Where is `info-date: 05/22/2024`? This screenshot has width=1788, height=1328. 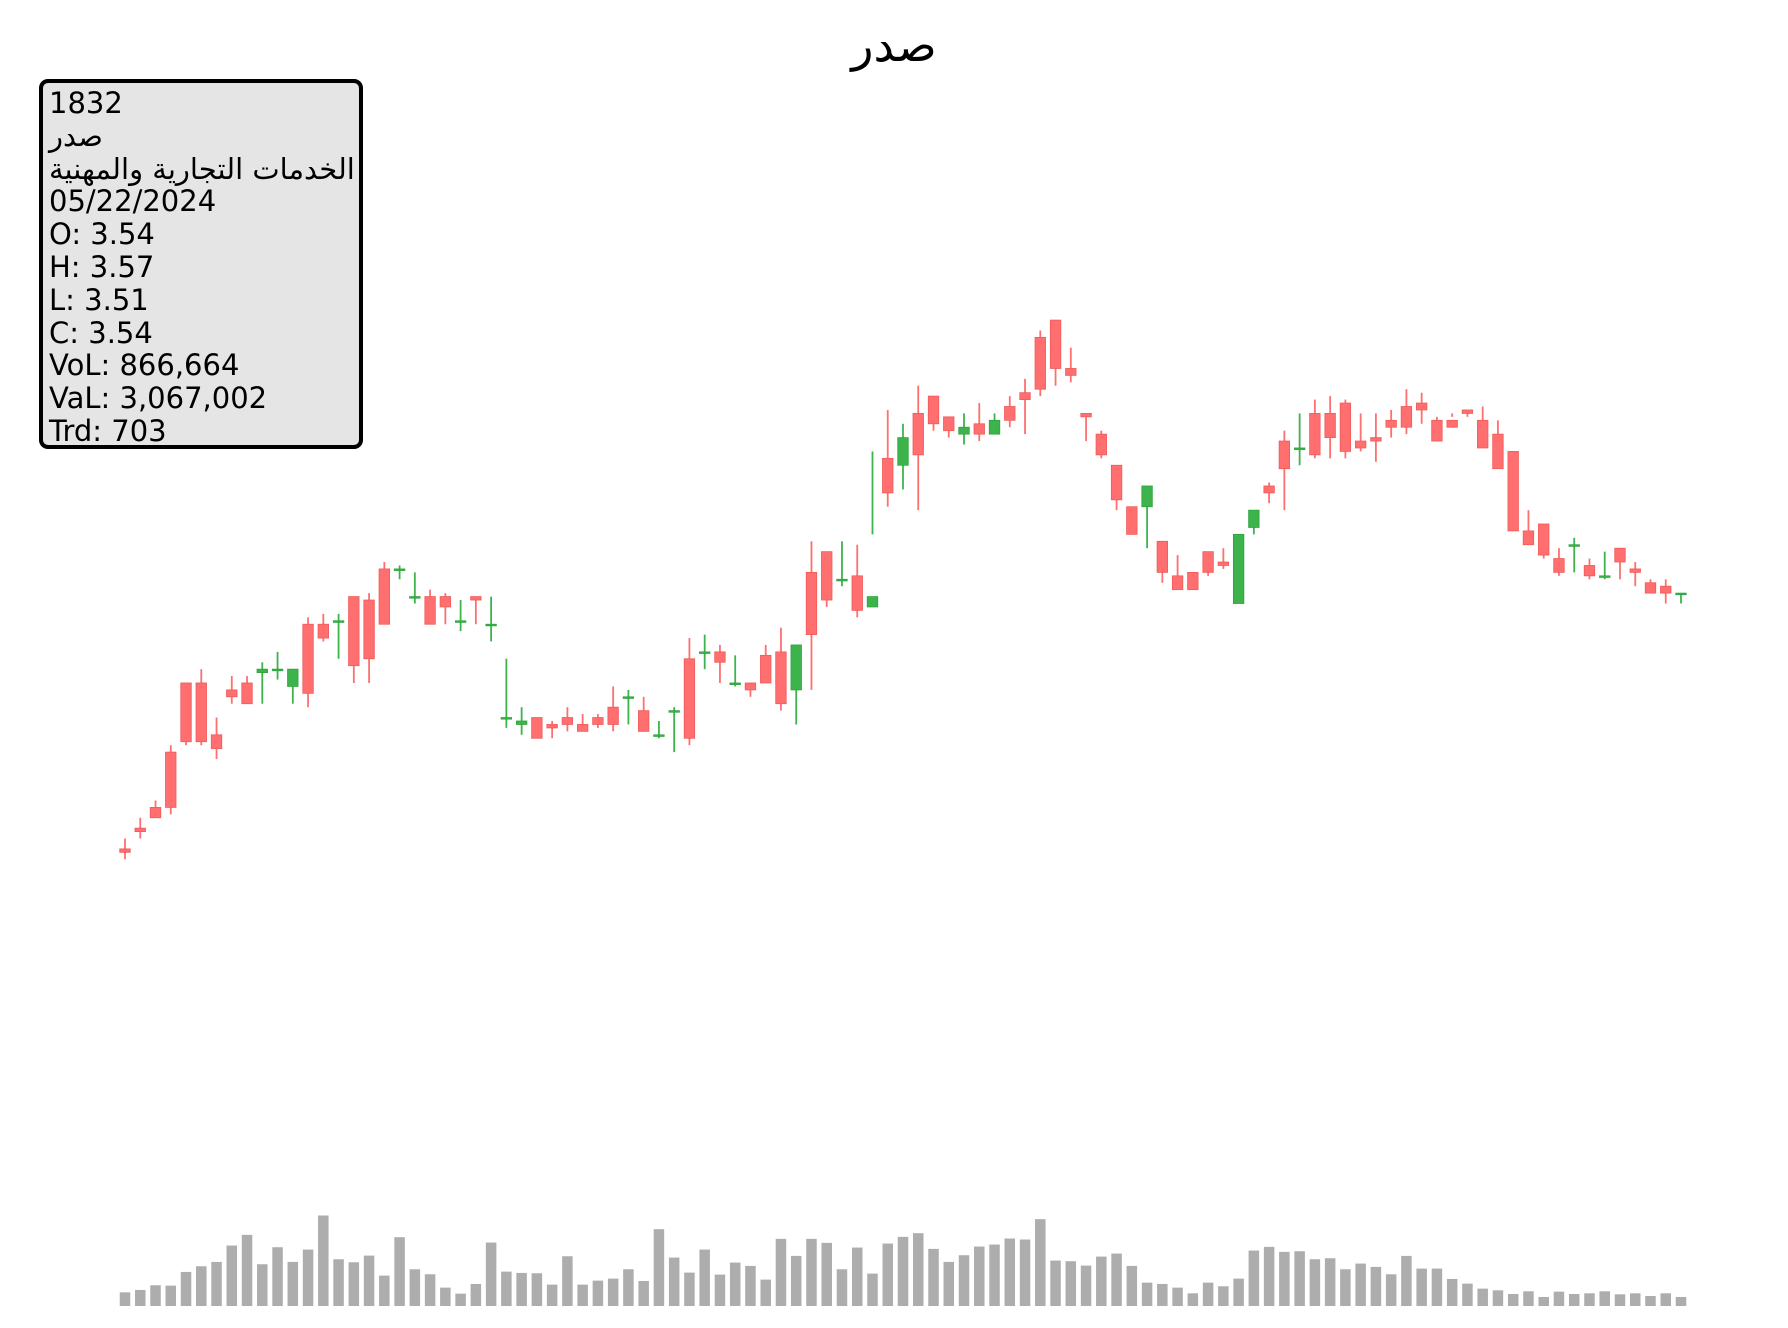
info-date: 05/22/2024 is located at coordinates (133, 201).